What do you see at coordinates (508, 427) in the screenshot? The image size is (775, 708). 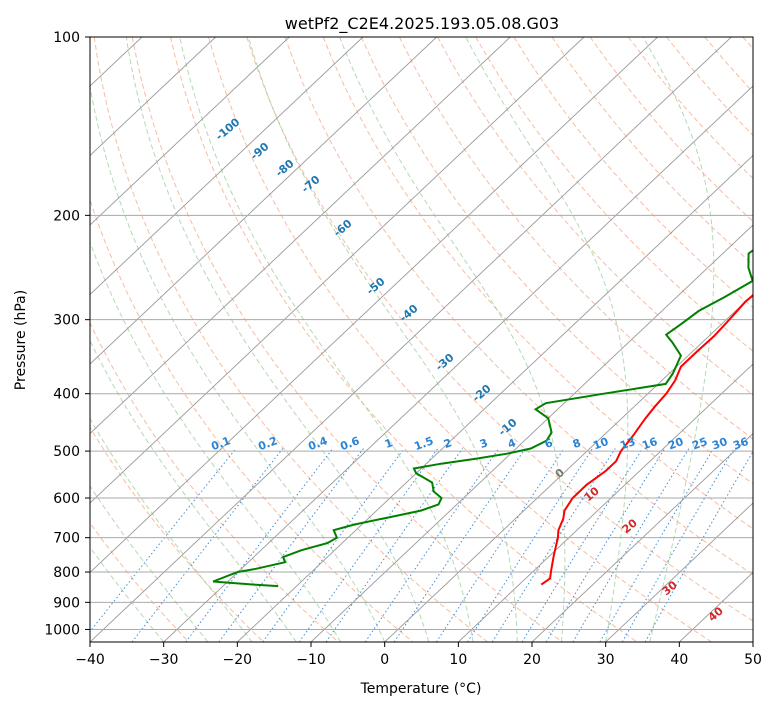 I see `dry-adiabat-label: -10` at bounding box center [508, 427].